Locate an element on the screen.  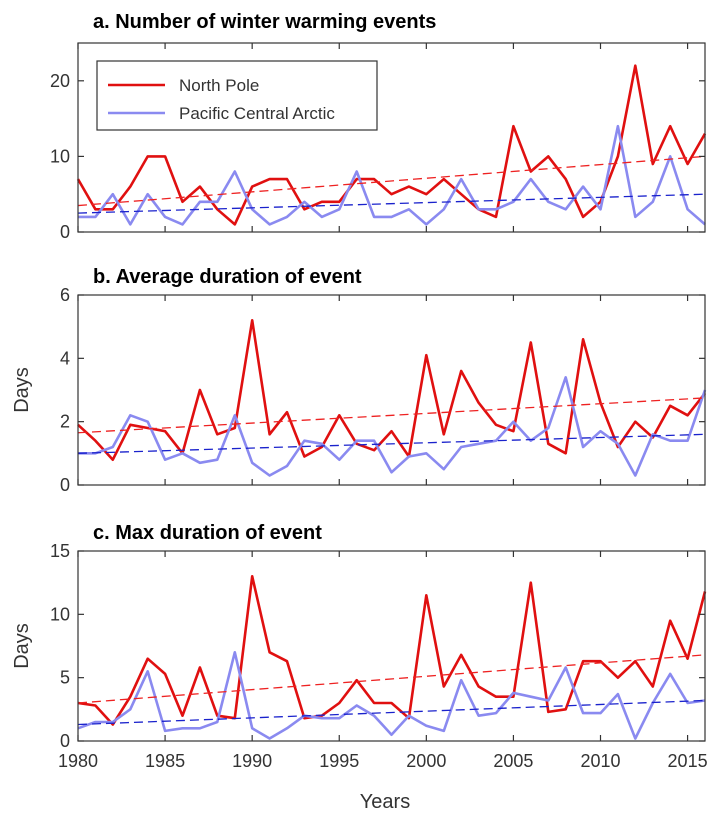
y-tick-label: 6 is located at coordinates (65, 295).